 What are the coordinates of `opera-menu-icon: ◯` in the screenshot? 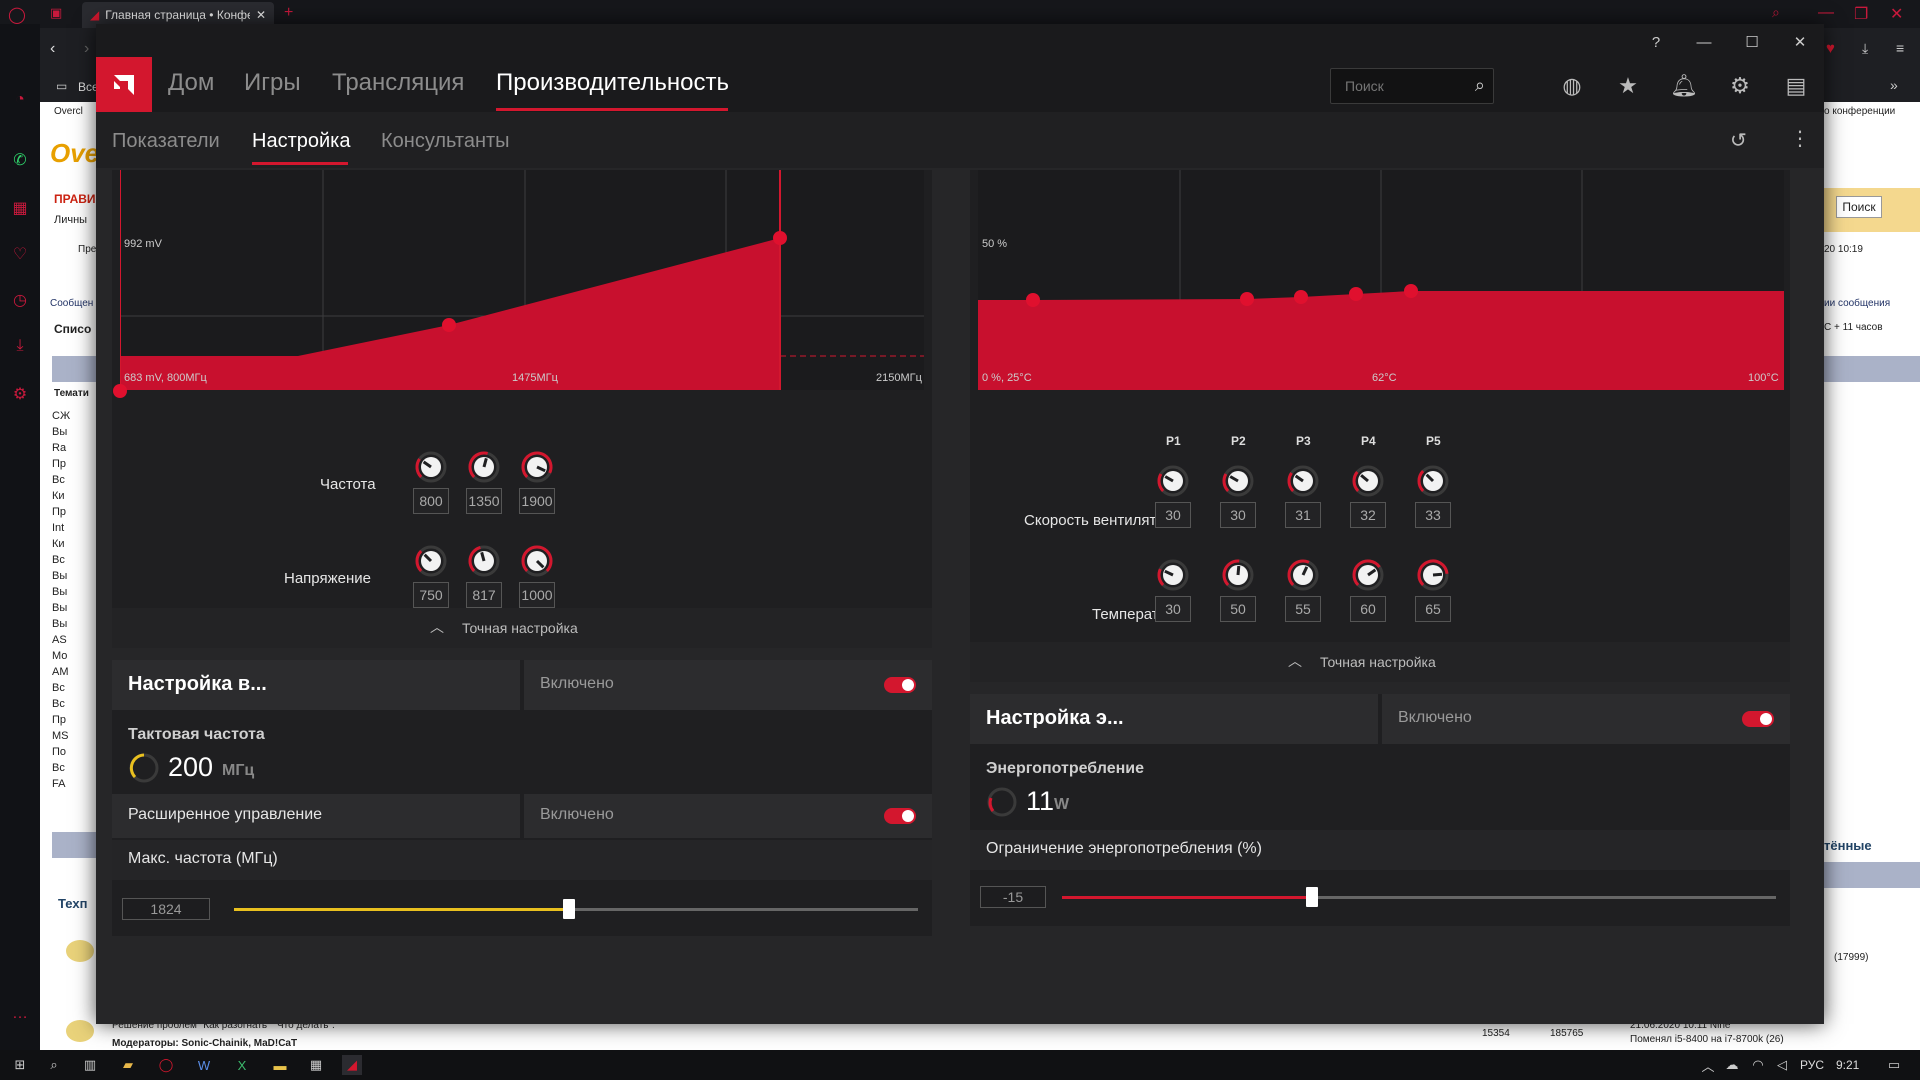 It's located at (17, 15).